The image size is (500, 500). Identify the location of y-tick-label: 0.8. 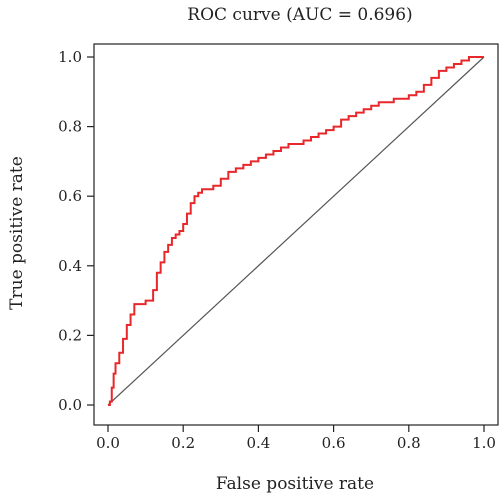
(70, 127).